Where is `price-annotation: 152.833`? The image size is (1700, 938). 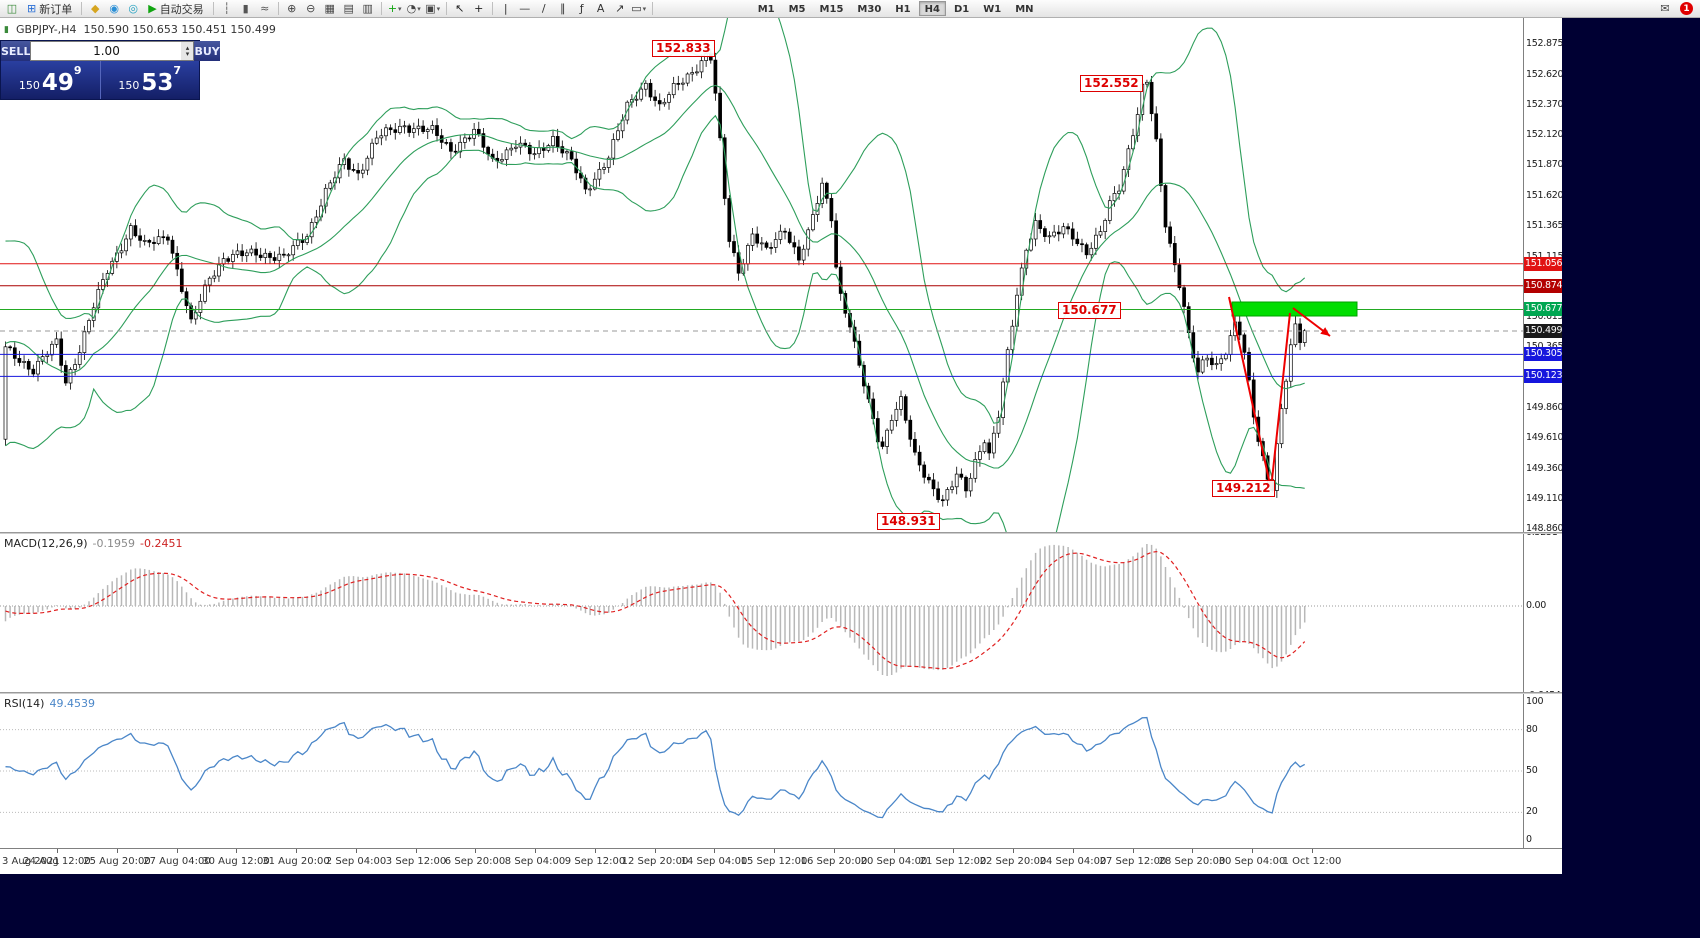
price-annotation: 152.833 is located at coordinates (683, 48).